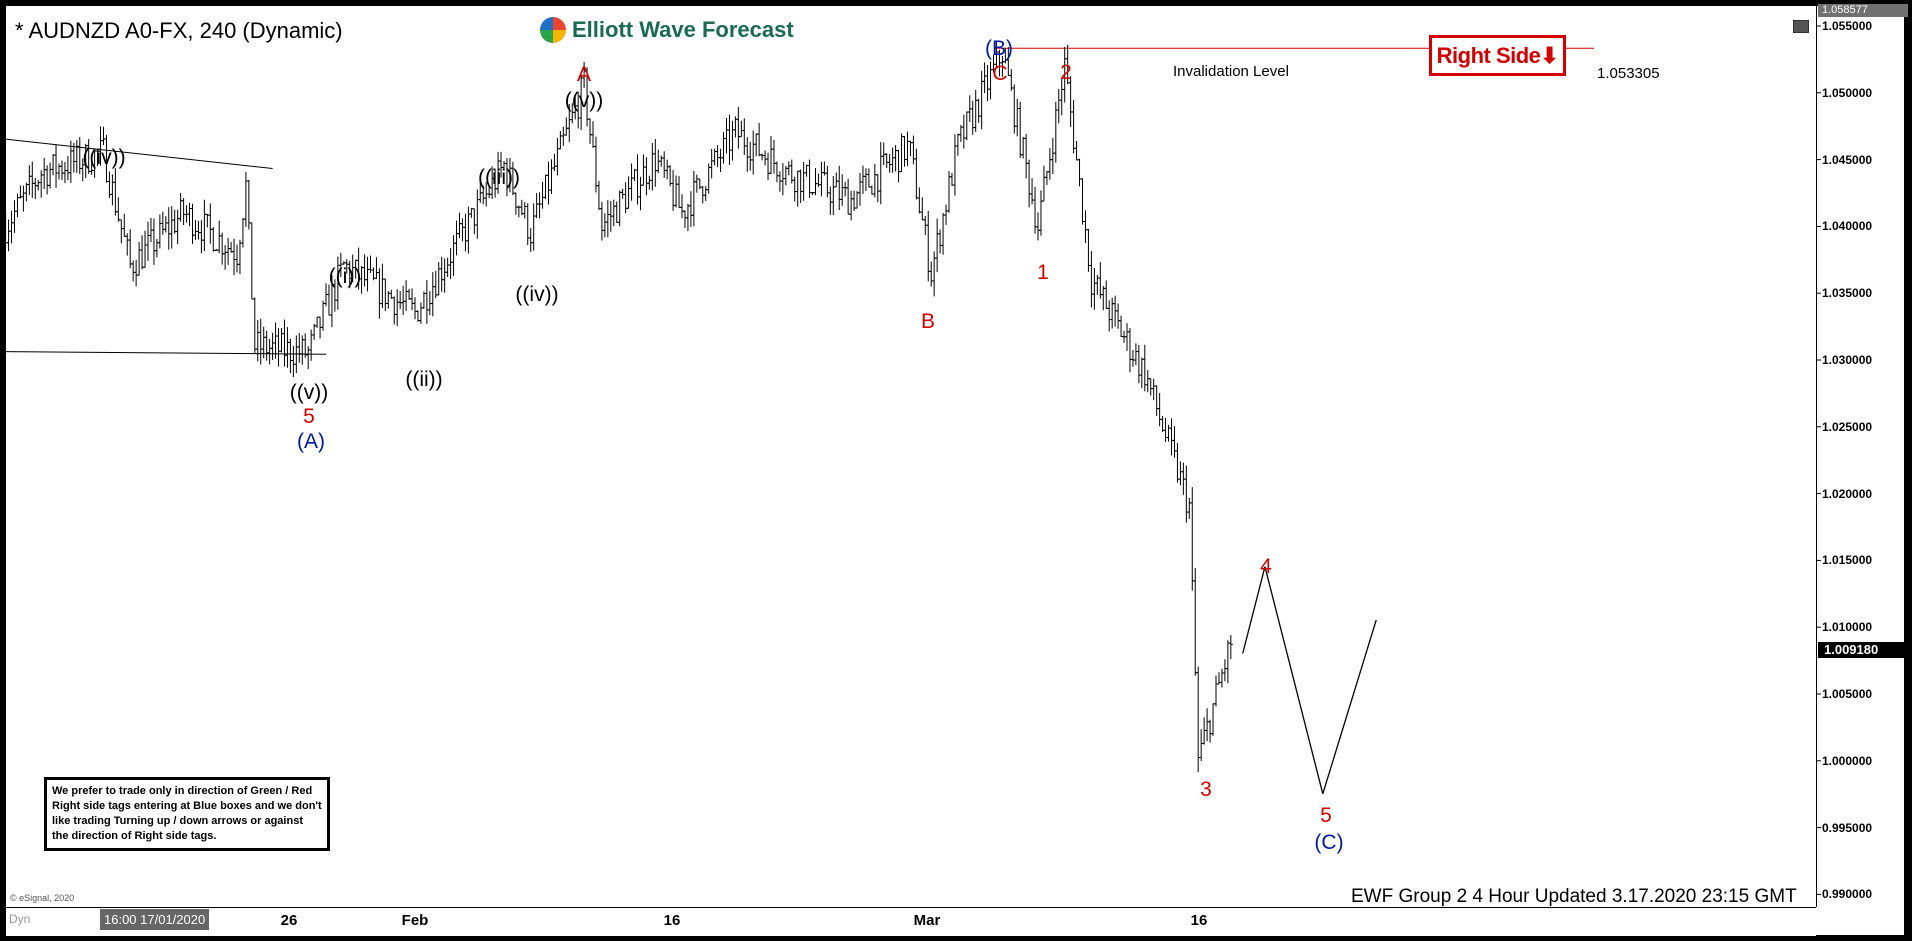  Describe the element at coordinates (155, 919) in the screenshot. I see `cursor-time: 16:00 17/01/2020` at that location.